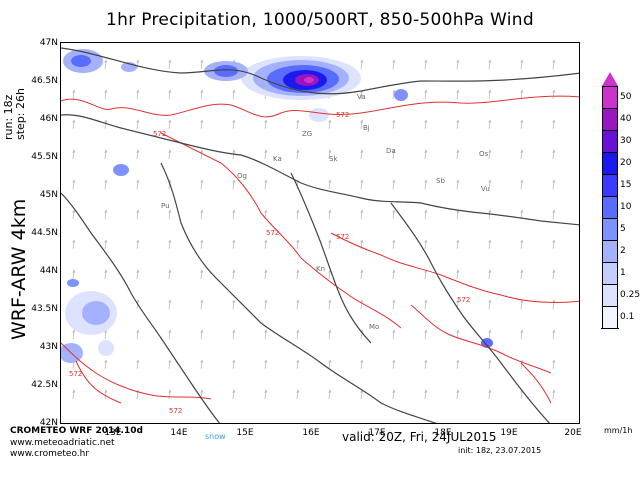 Image resolution: width=640 pixels, height=480 pixels. What do you see at coordinates (484, 154) in the screenshot?
I see `city-os: Os` at bounding box center [484, 154].